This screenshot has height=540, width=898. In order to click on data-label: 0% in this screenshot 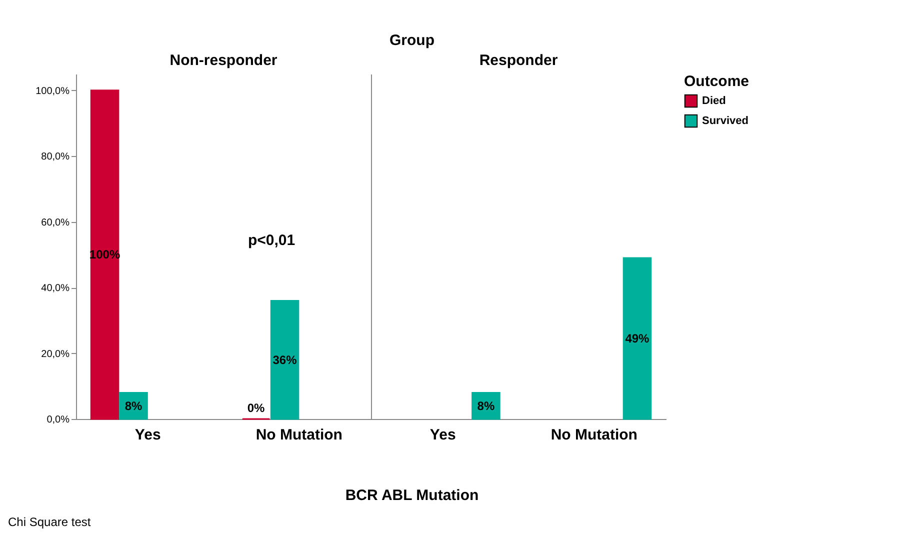, I will do `click(256, 408)`.